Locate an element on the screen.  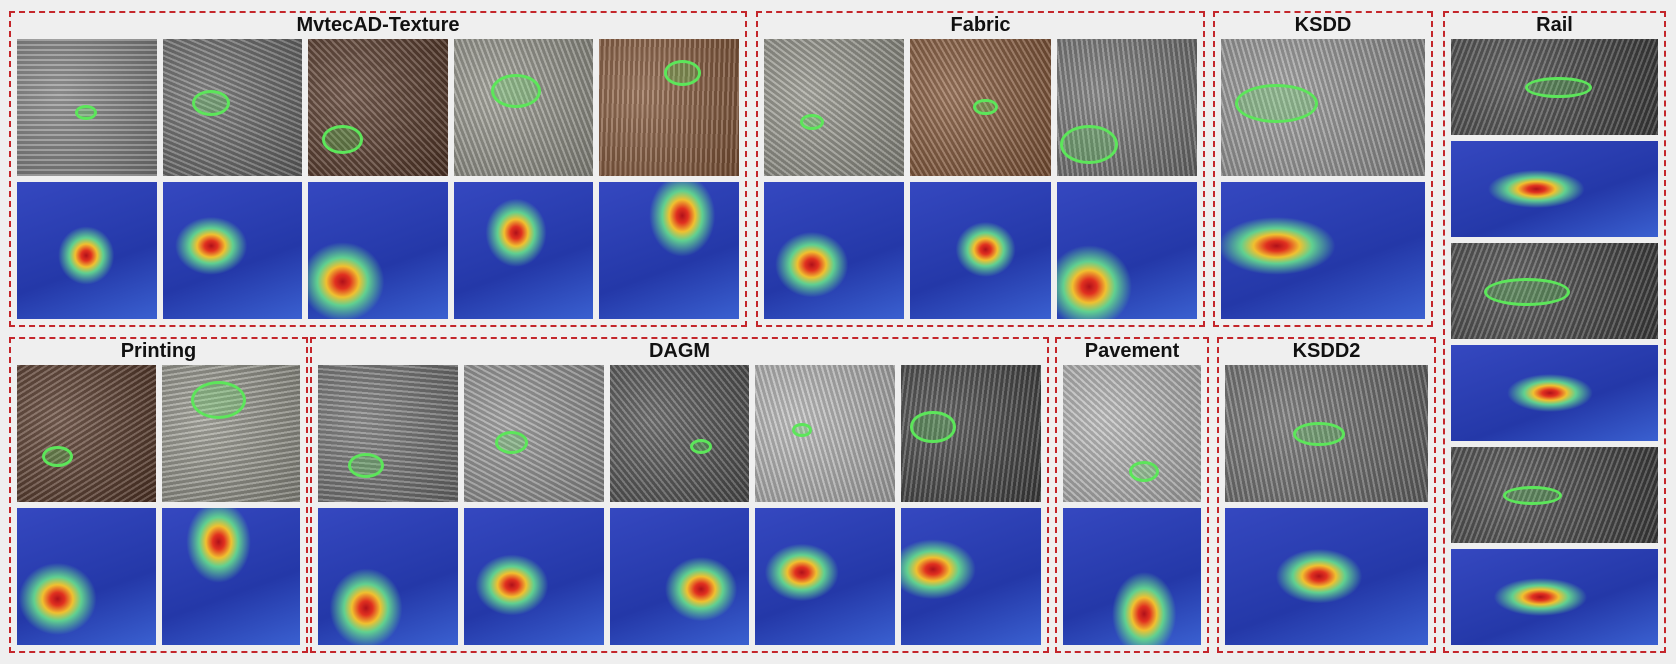
panel: KSDD2 is located at coordinates (1326, 495).